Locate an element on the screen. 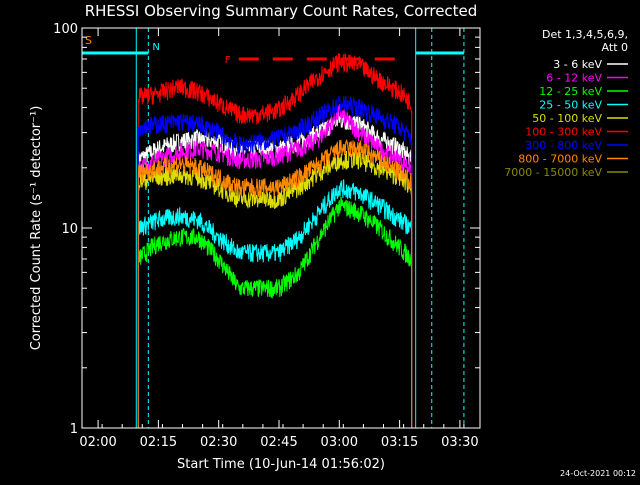 The width and height of the screenshot is (640, 485). x-tick-label-1: 02:15 is located at coordinates (158, 442).